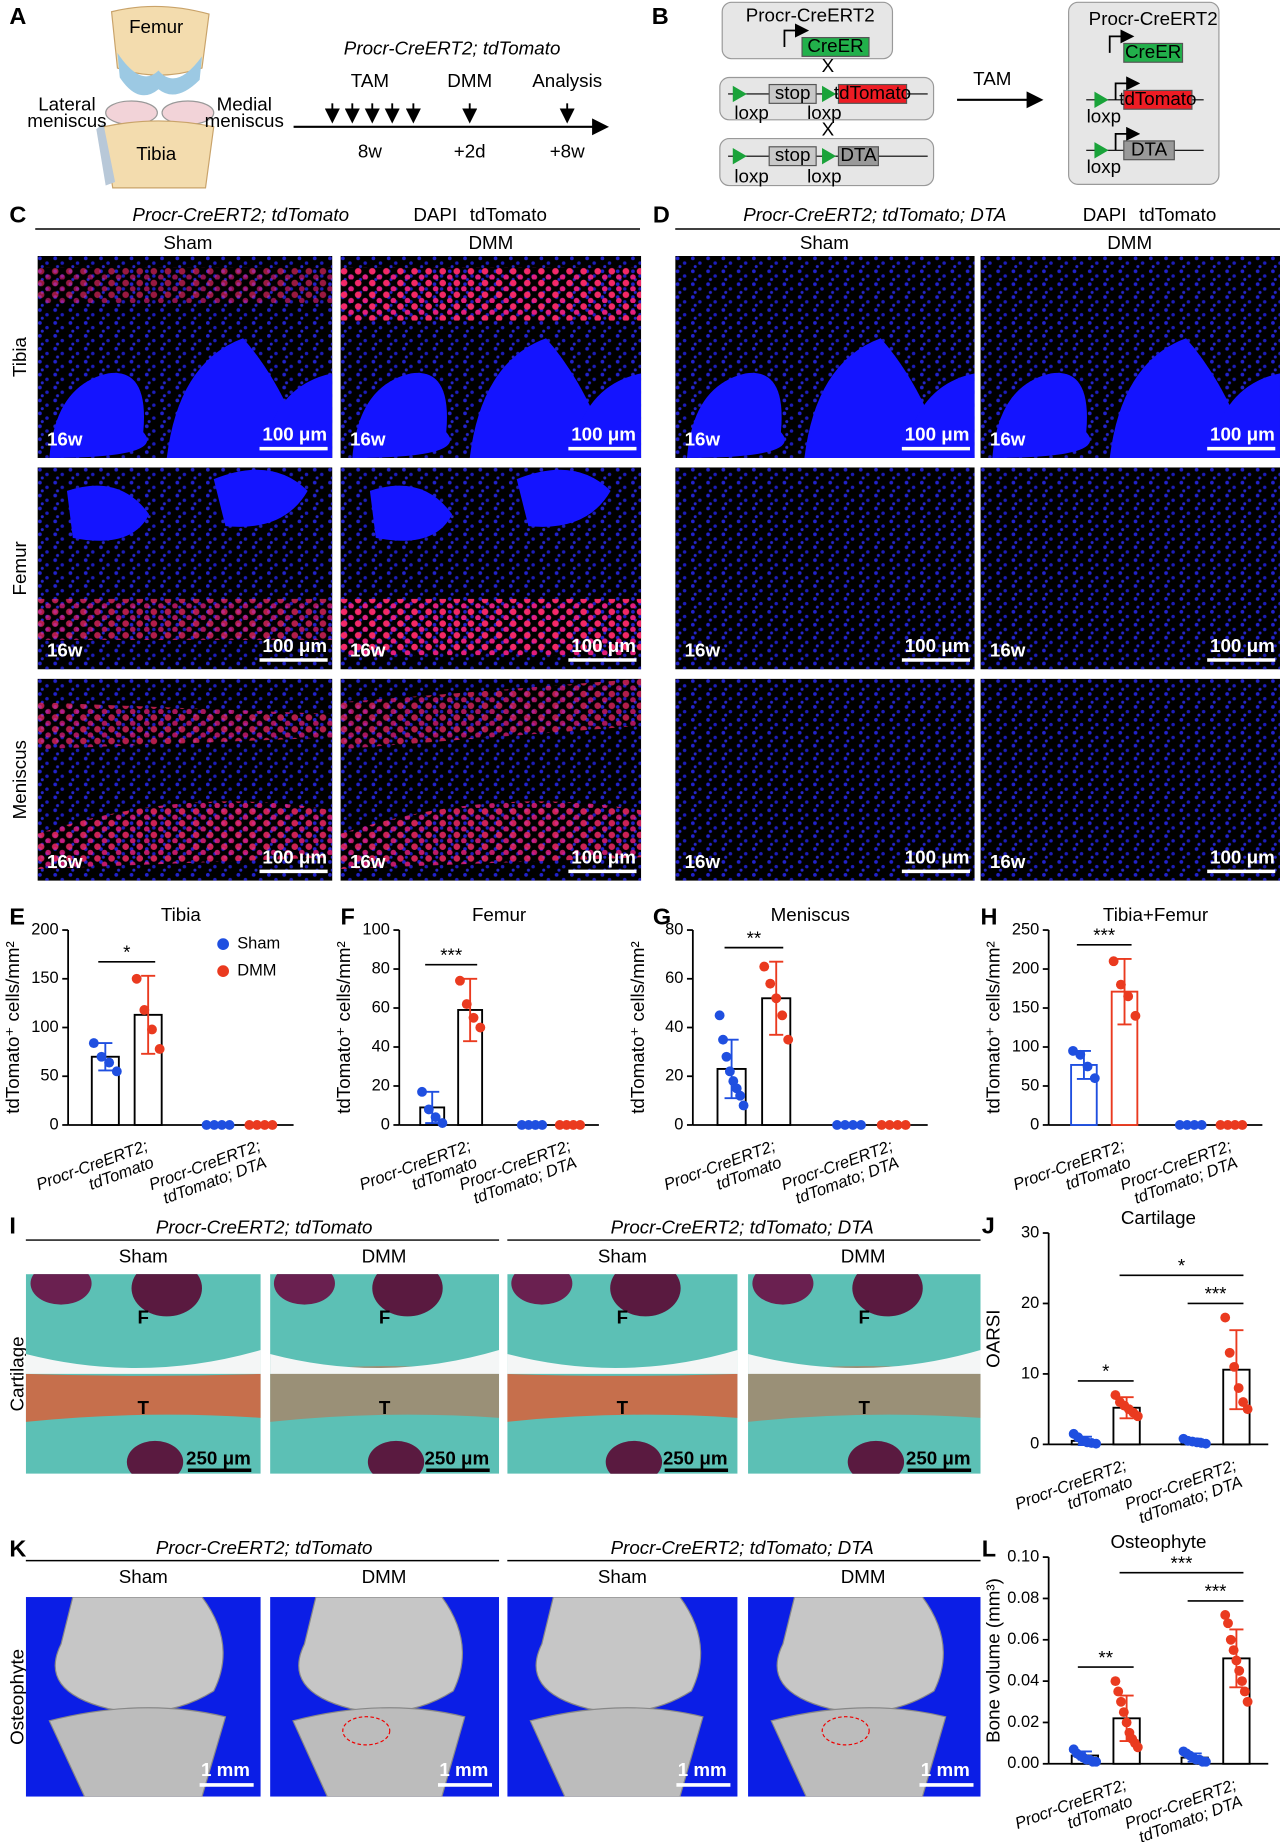 The height and width of the screenshot is (1842, 1280). Describe the element at coordinates (1025, 968) in the screenshot. I see `y-tick-label: 200` at that location.